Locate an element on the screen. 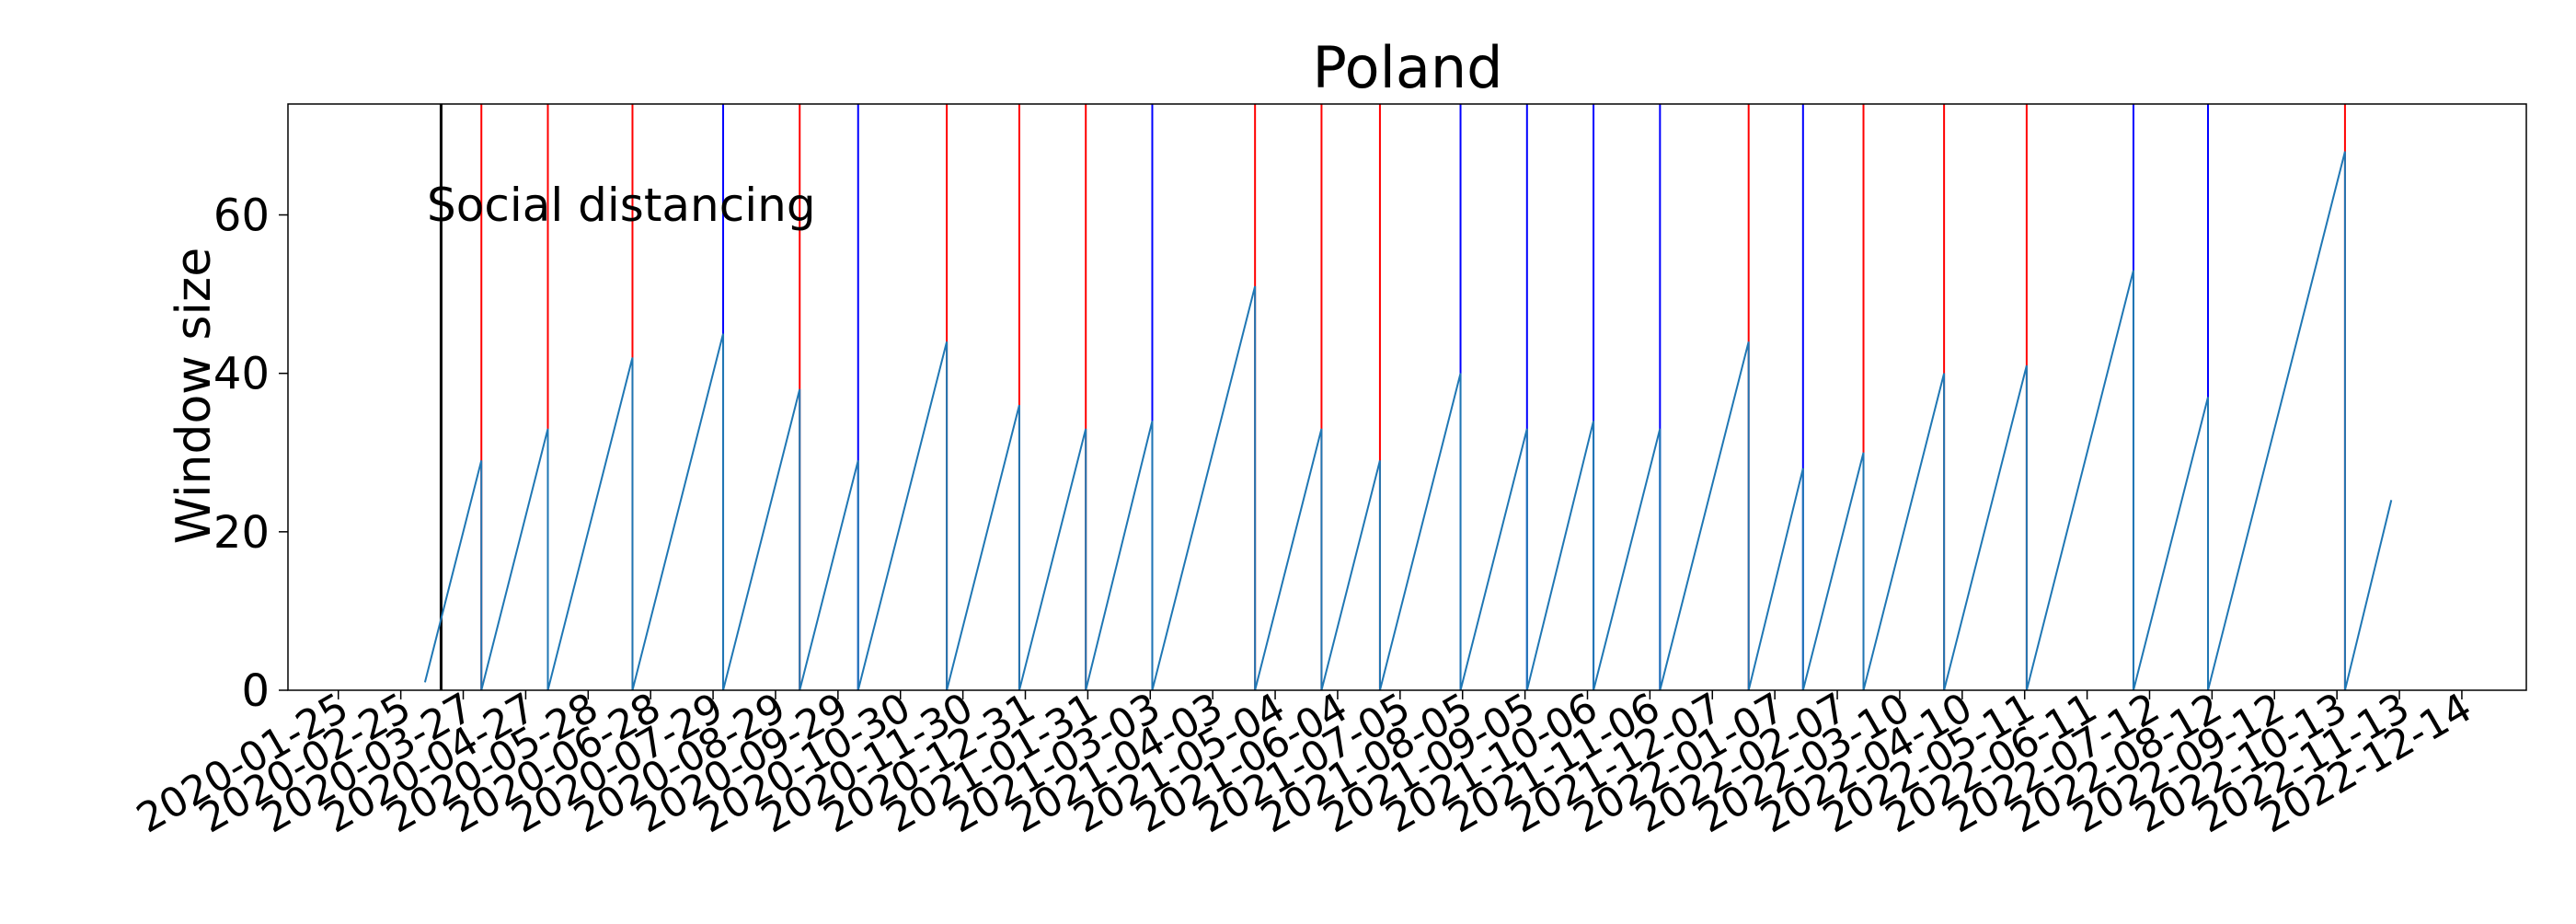 This screenshot has width=2576, height=924. social-distancing-label: Social distancing is located at coordinates (621, 205).